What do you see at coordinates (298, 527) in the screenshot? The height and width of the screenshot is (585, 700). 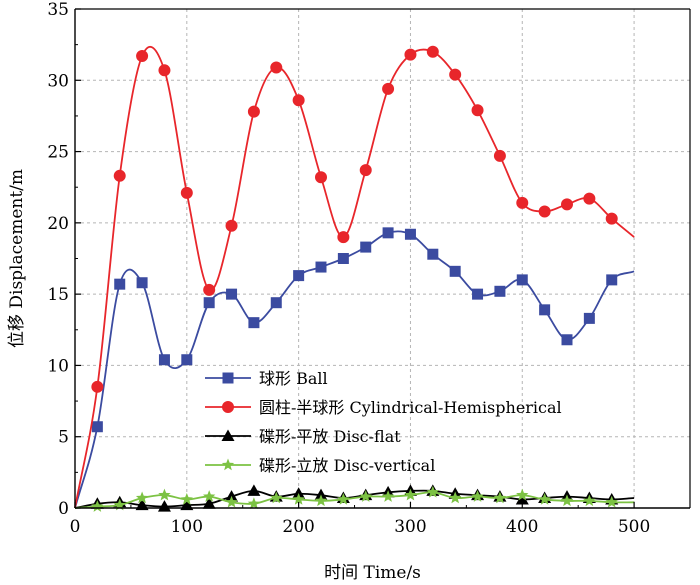 I see `x-tick-label: 200` at bounding box center [298, 527].